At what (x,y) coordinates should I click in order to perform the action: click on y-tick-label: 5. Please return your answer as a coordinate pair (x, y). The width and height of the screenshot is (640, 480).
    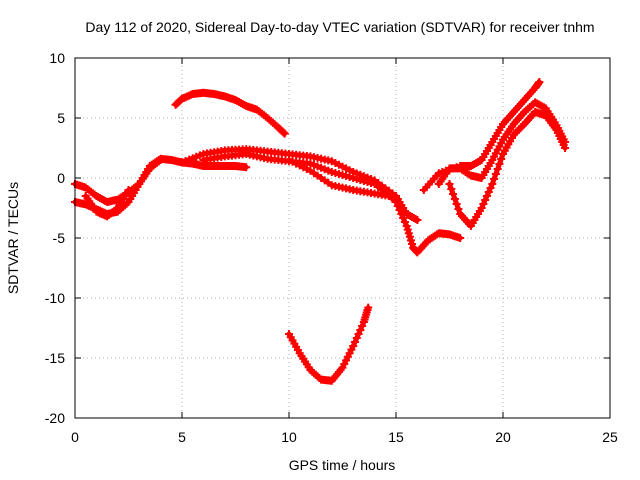
    Looking at the image, I should click on (61, 118).